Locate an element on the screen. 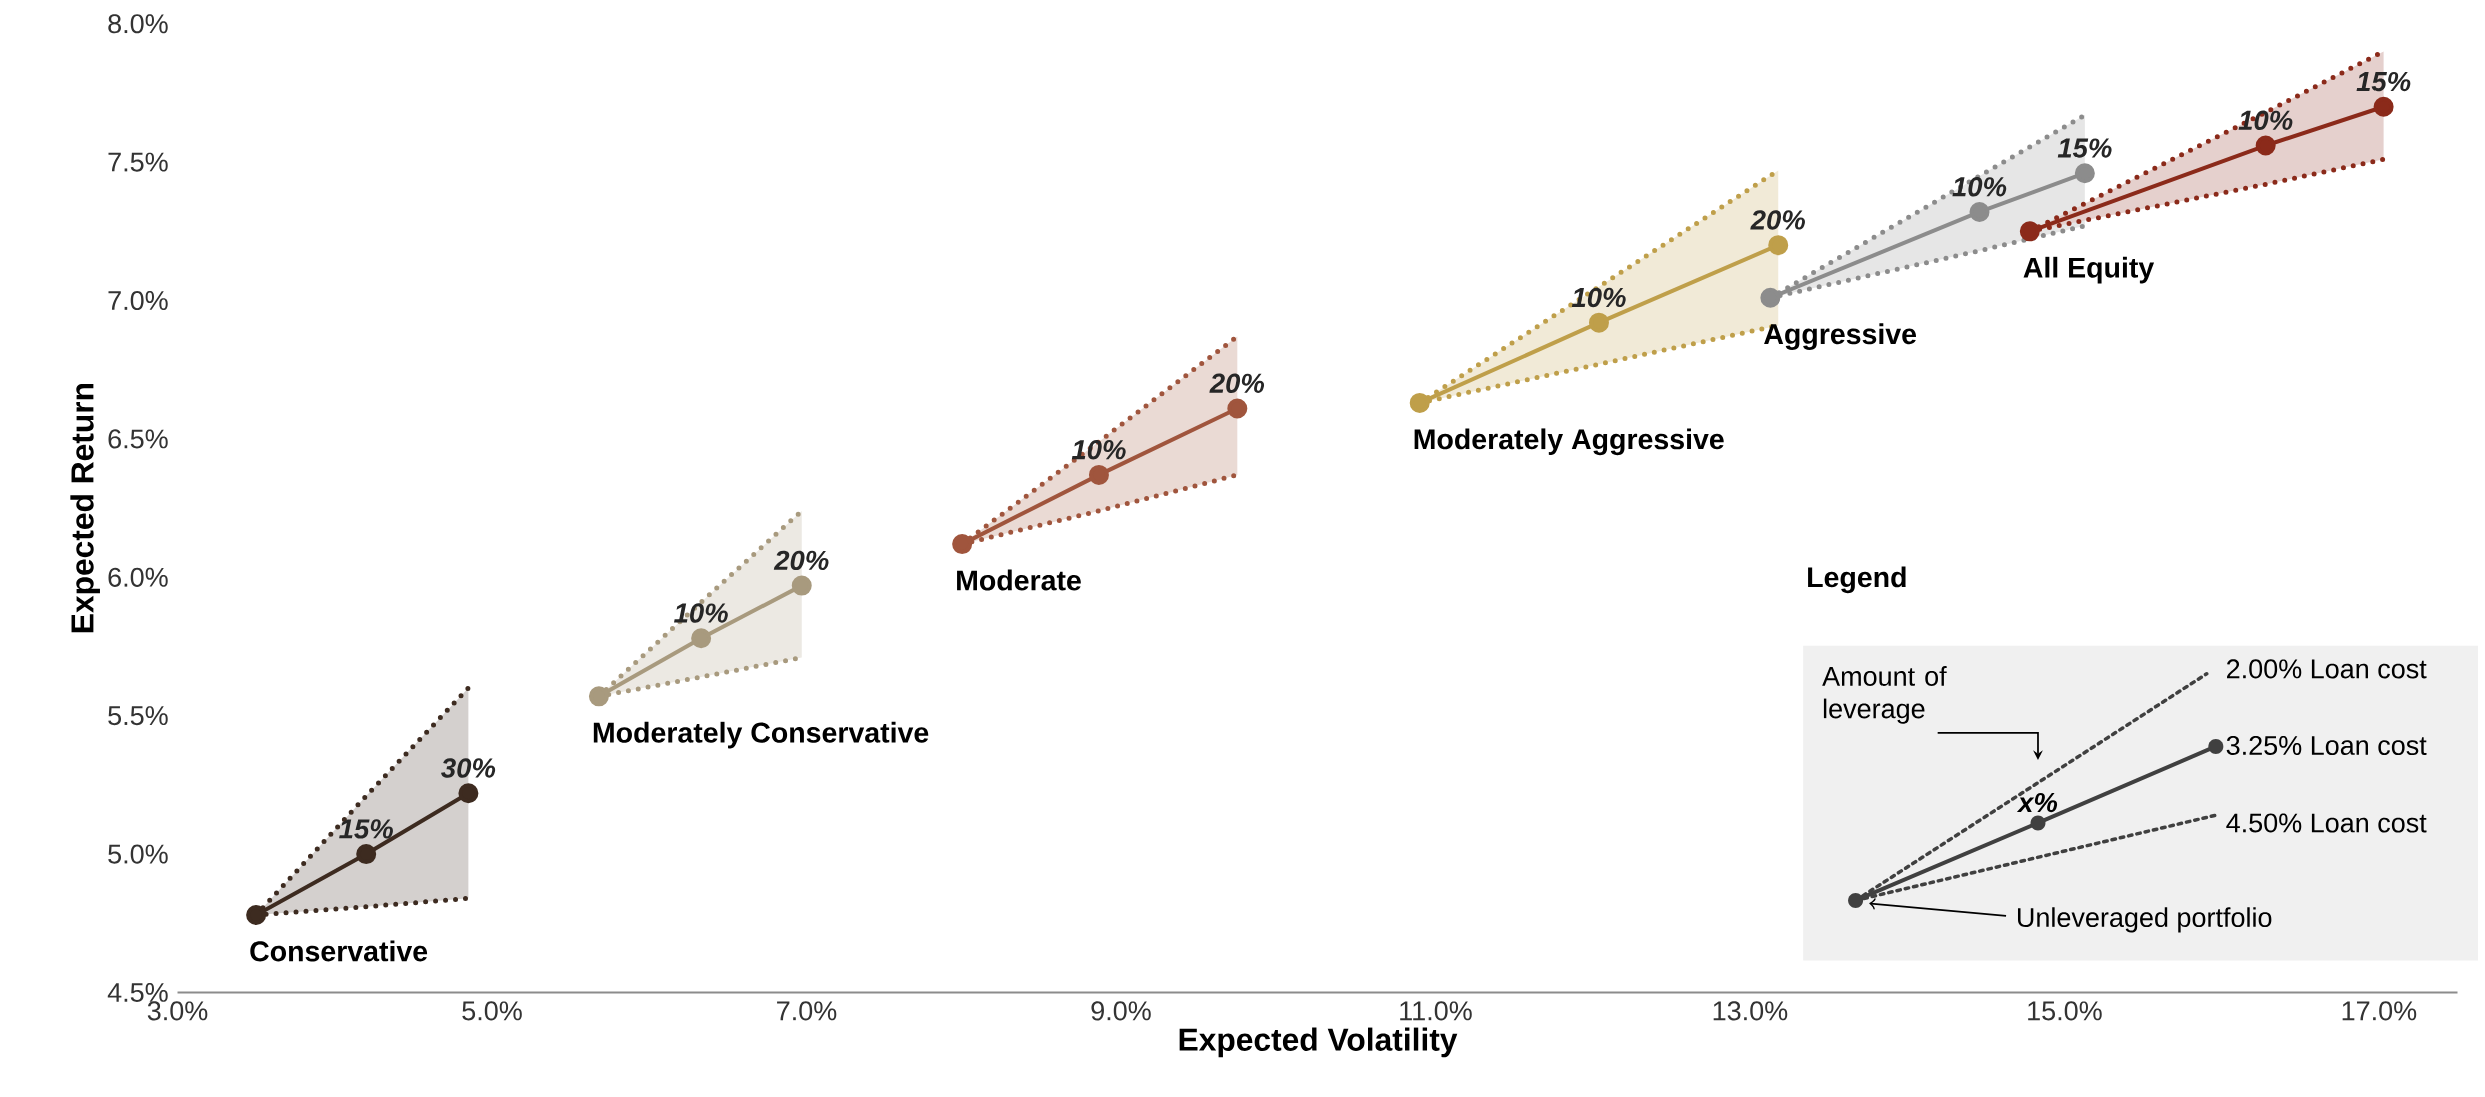 This screenshot has width=2485, height=1097. x-tick-label: 5.0% is located at coordinates (492, 1011).